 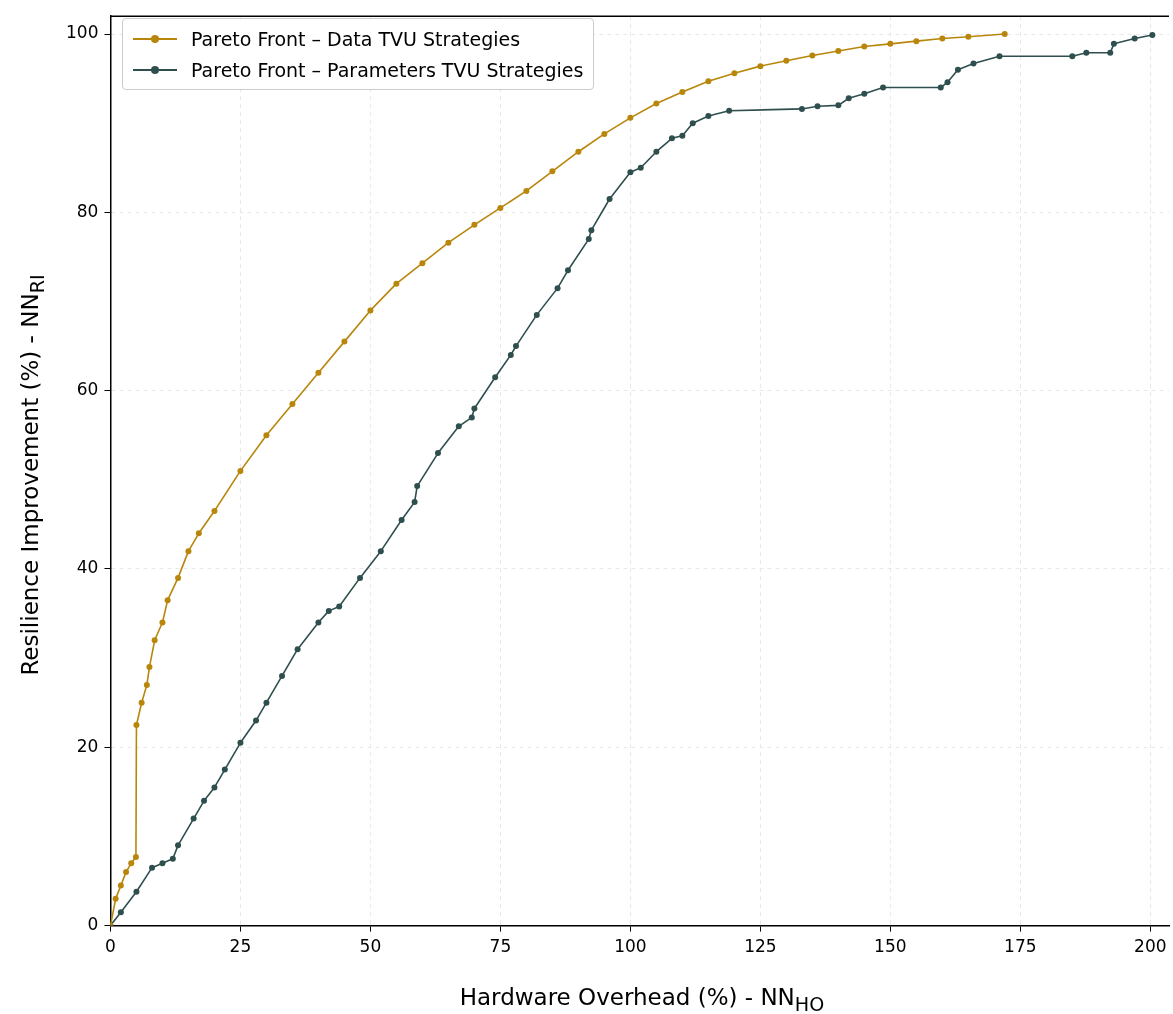 What do you see at coordinates (1020, 946) in the screenshot?
I see `x-tick-label: 175` at bounding box center [1020, 946].